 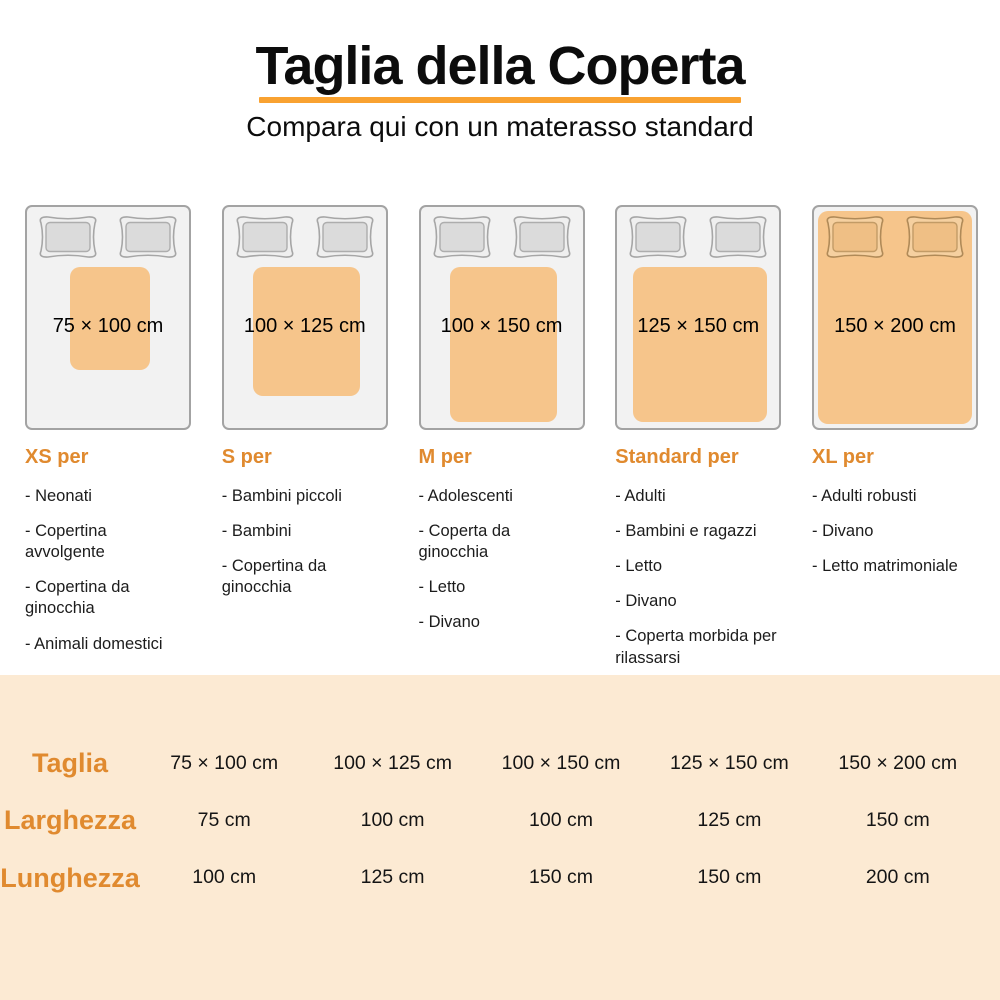 I want to click on use-item: Neonati, so click(x=108, y=496).